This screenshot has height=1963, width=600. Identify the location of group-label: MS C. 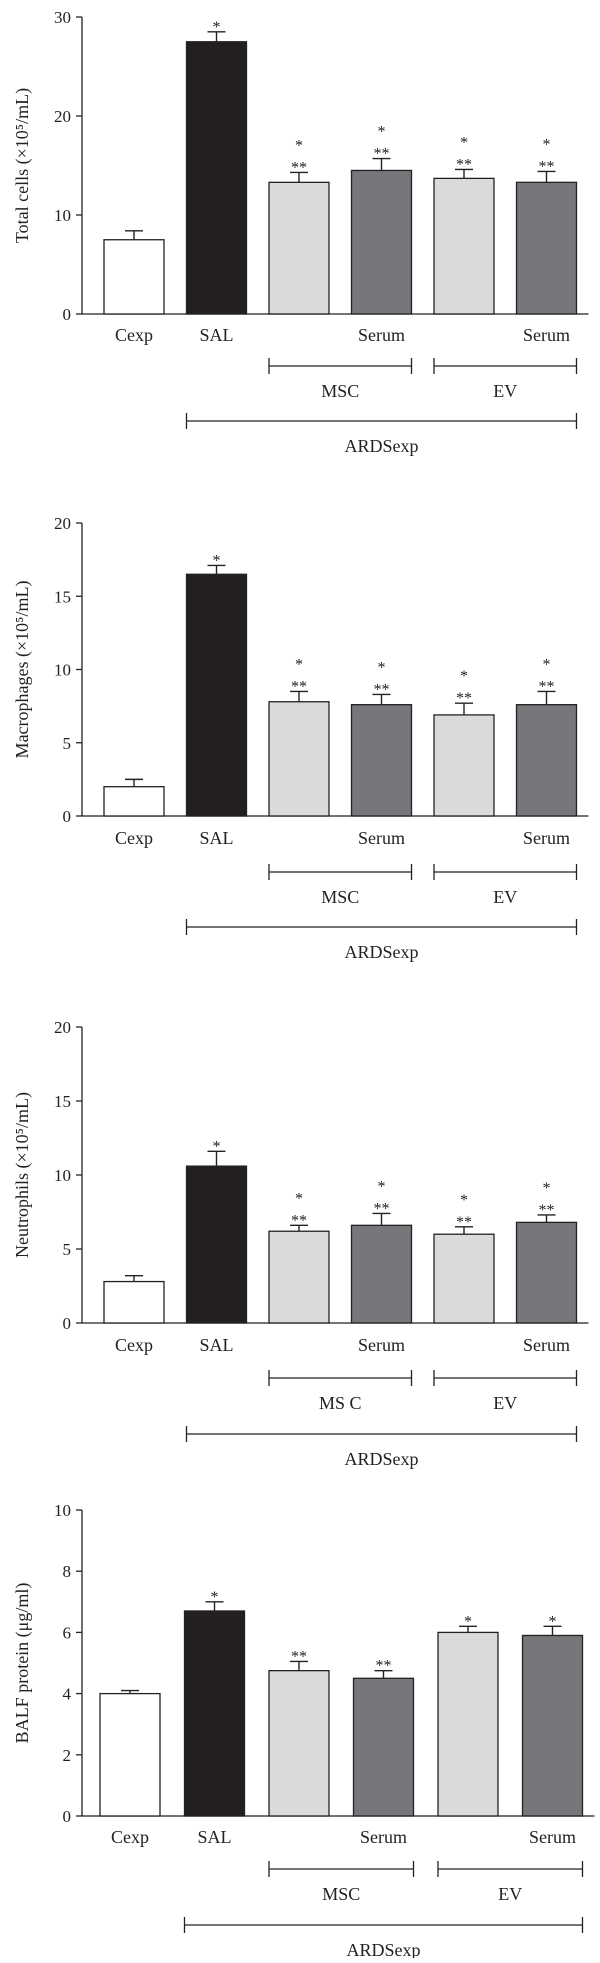
(340, 1403).